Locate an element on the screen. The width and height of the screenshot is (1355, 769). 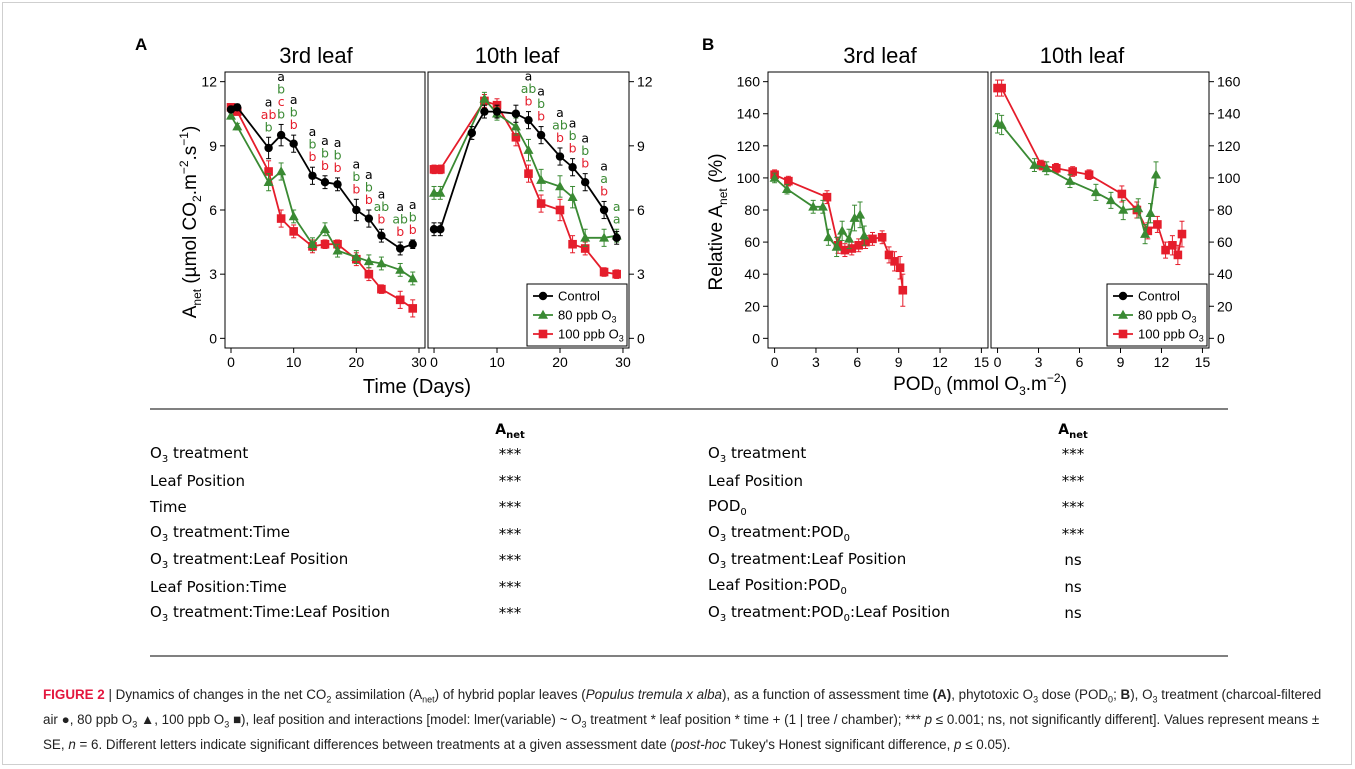
effect-label: Leaf Position:Time is located at coordinates (218, 586).